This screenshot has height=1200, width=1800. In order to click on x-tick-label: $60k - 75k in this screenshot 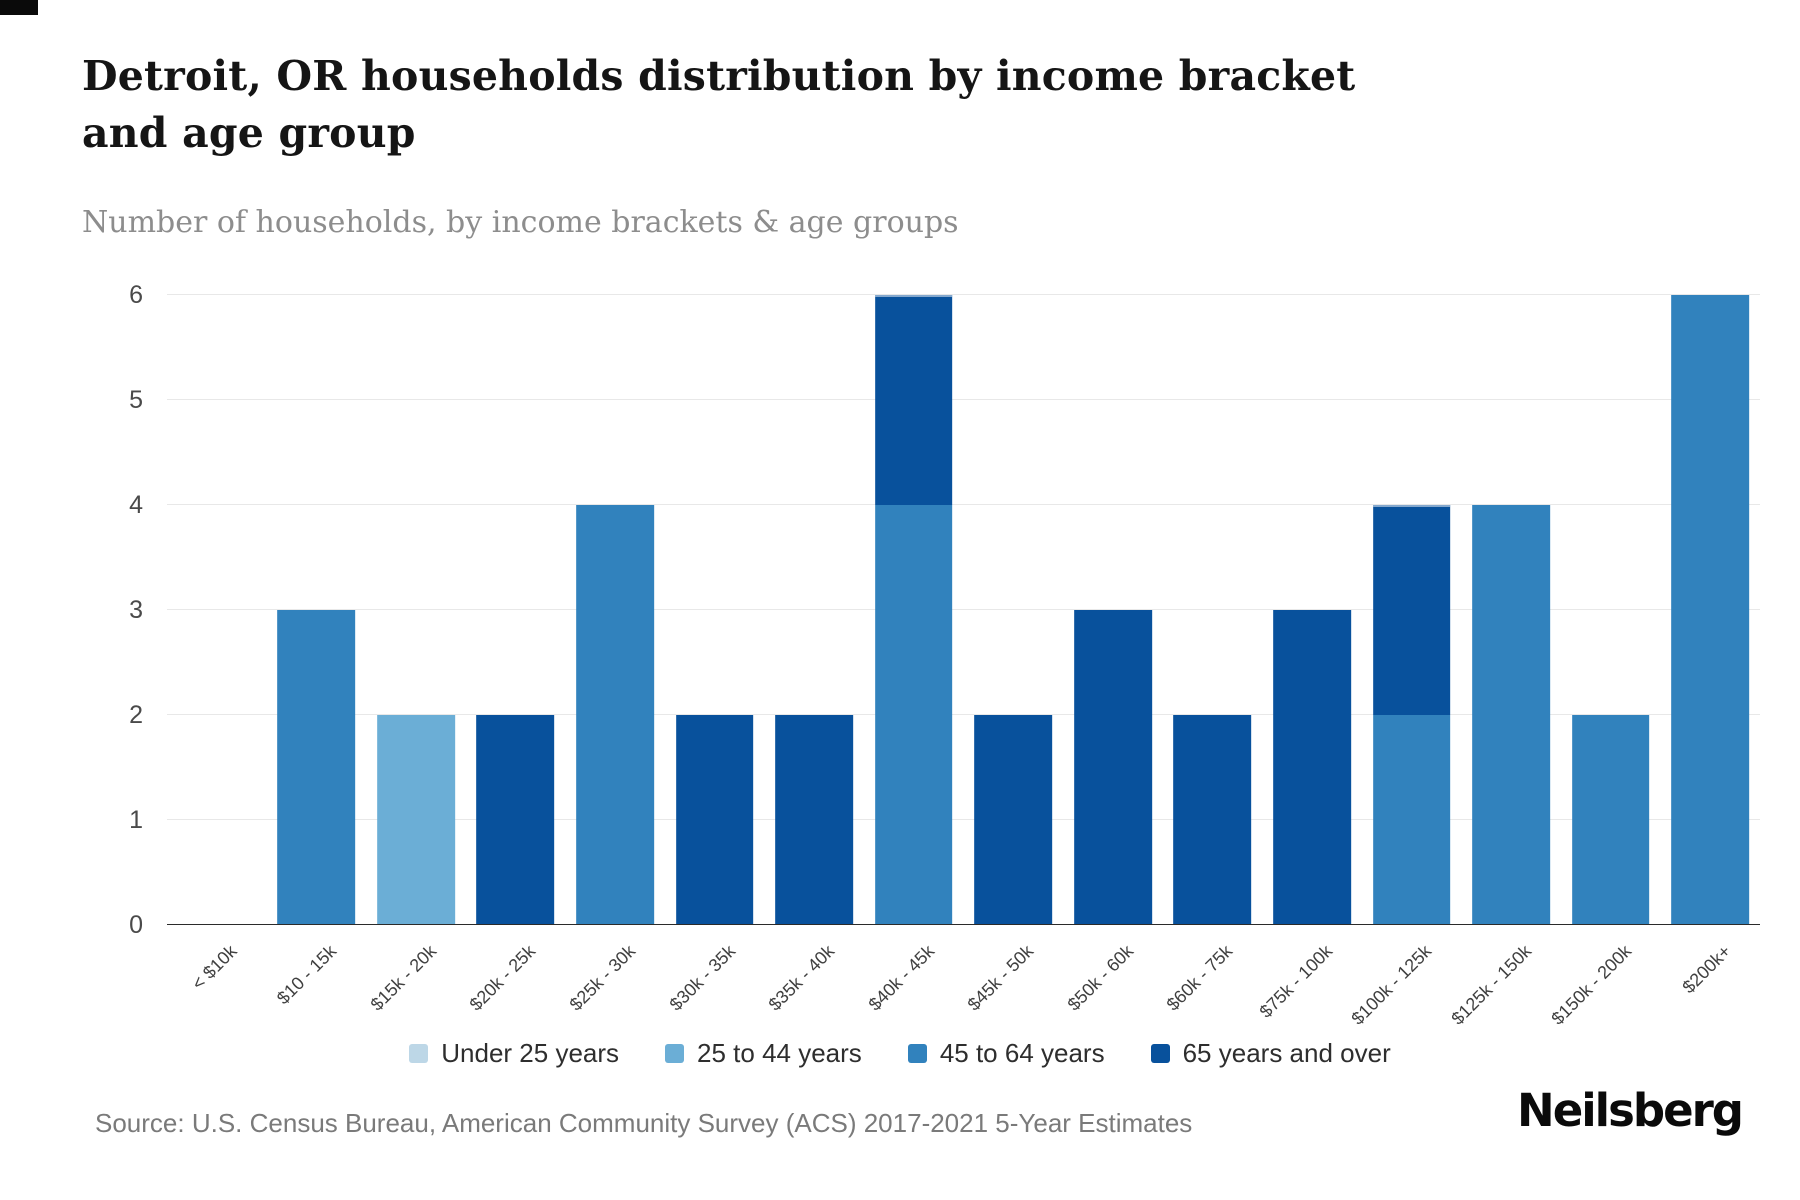, I will do `click(1199, 978)`.